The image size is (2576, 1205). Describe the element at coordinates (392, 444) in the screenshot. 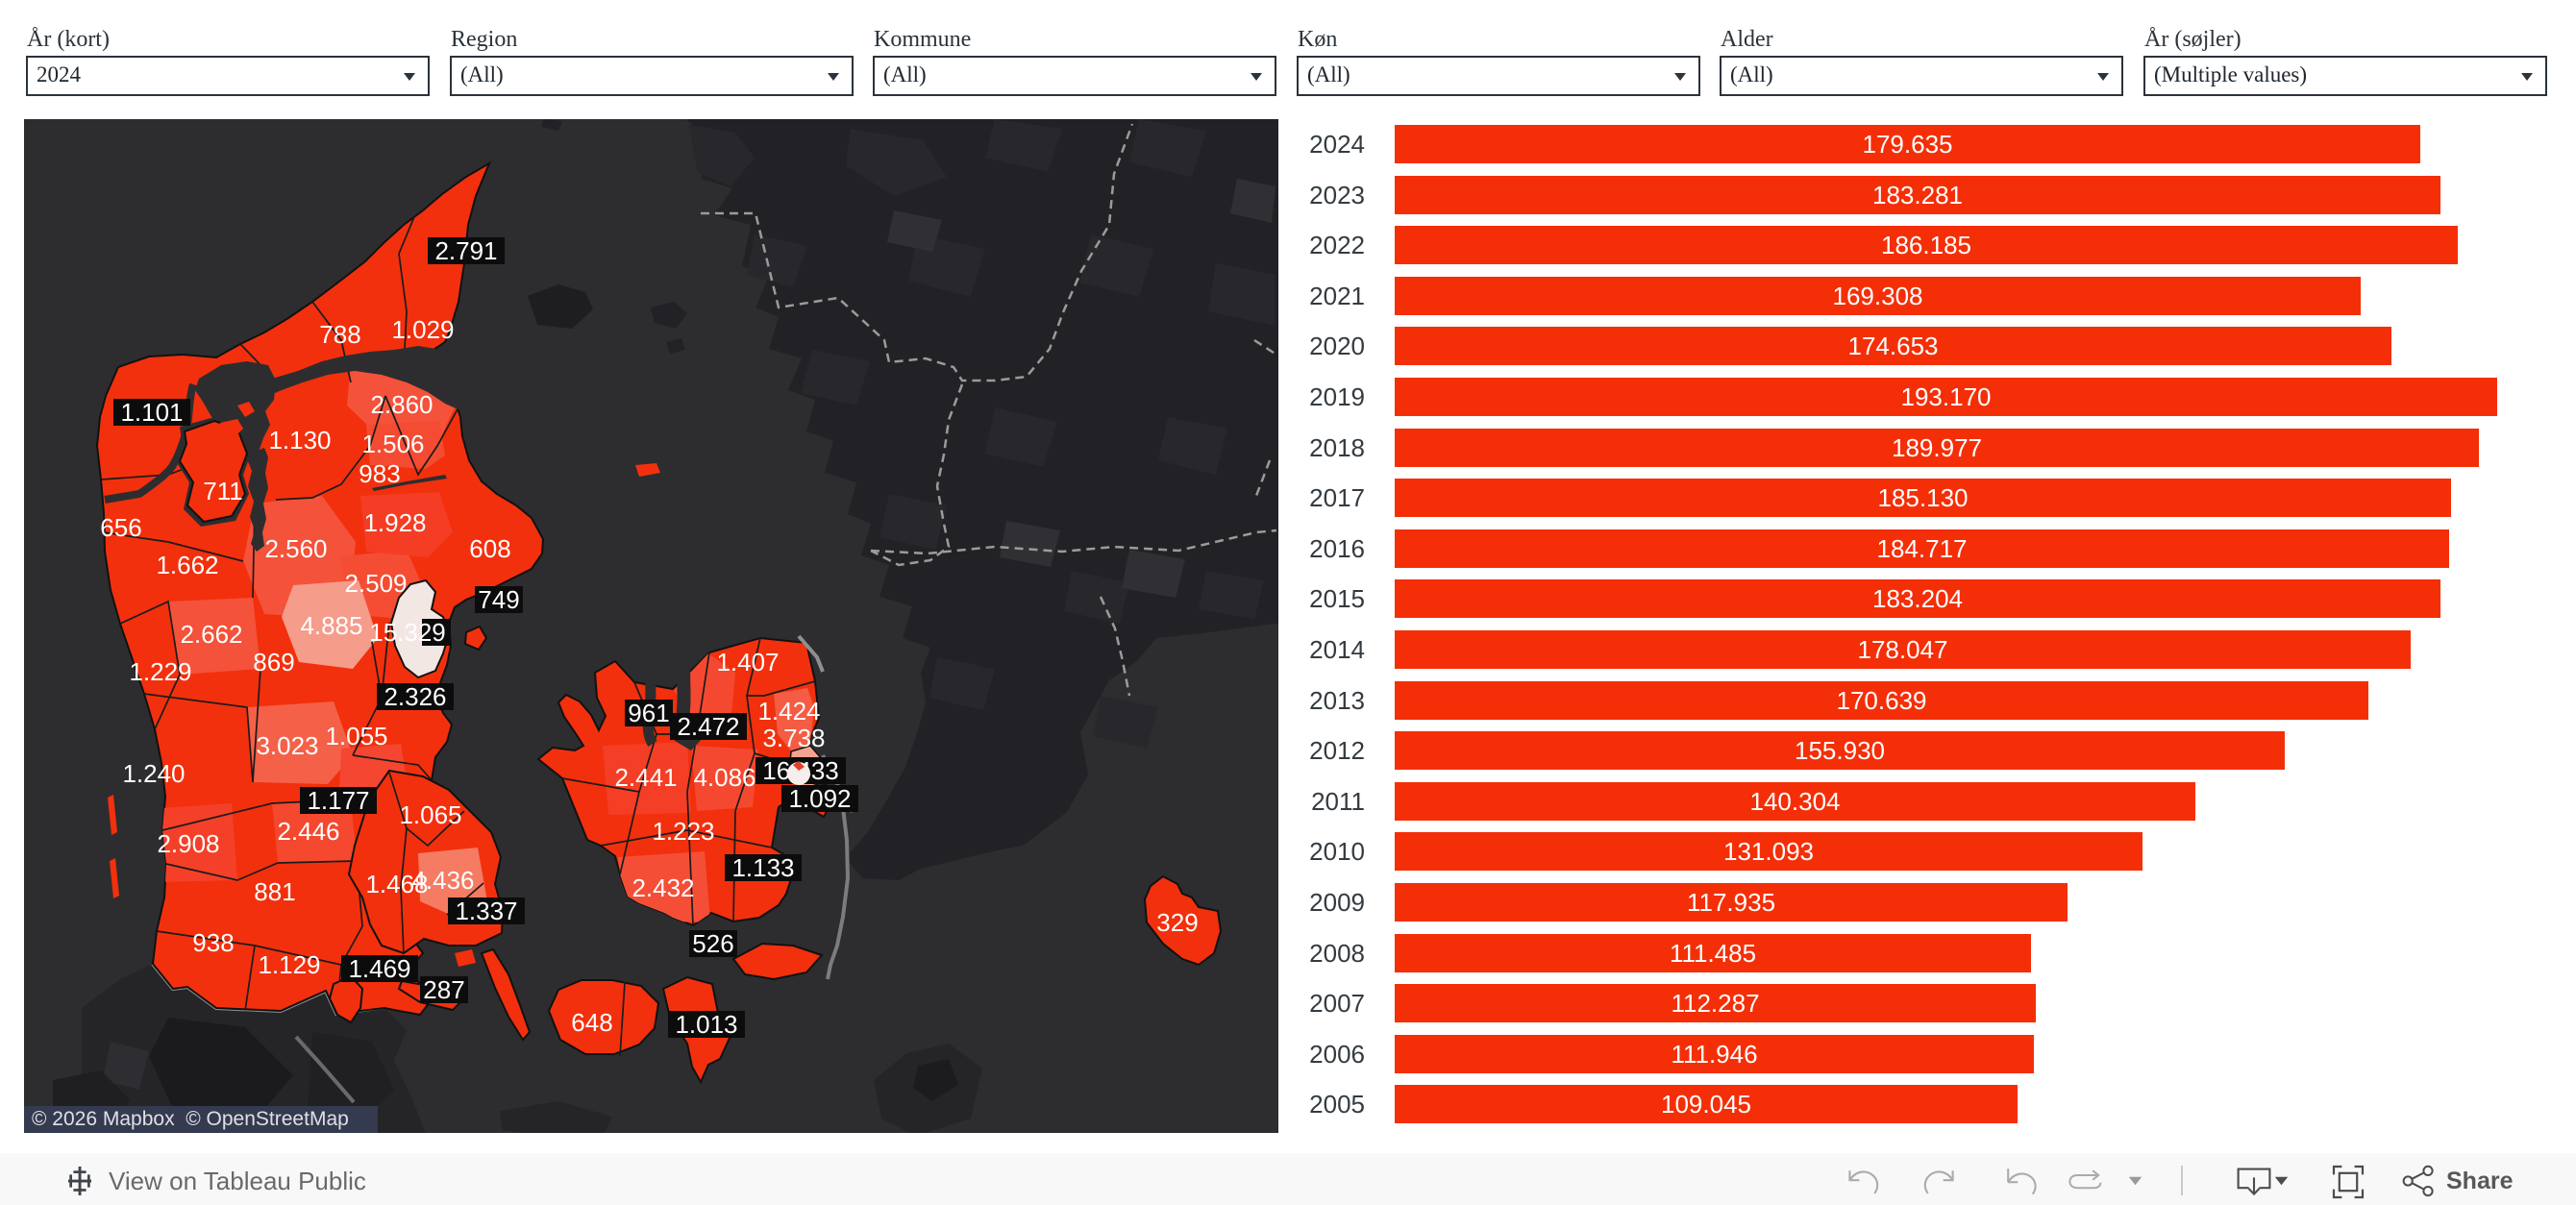

I see `svg-text: 1.506` at that location.